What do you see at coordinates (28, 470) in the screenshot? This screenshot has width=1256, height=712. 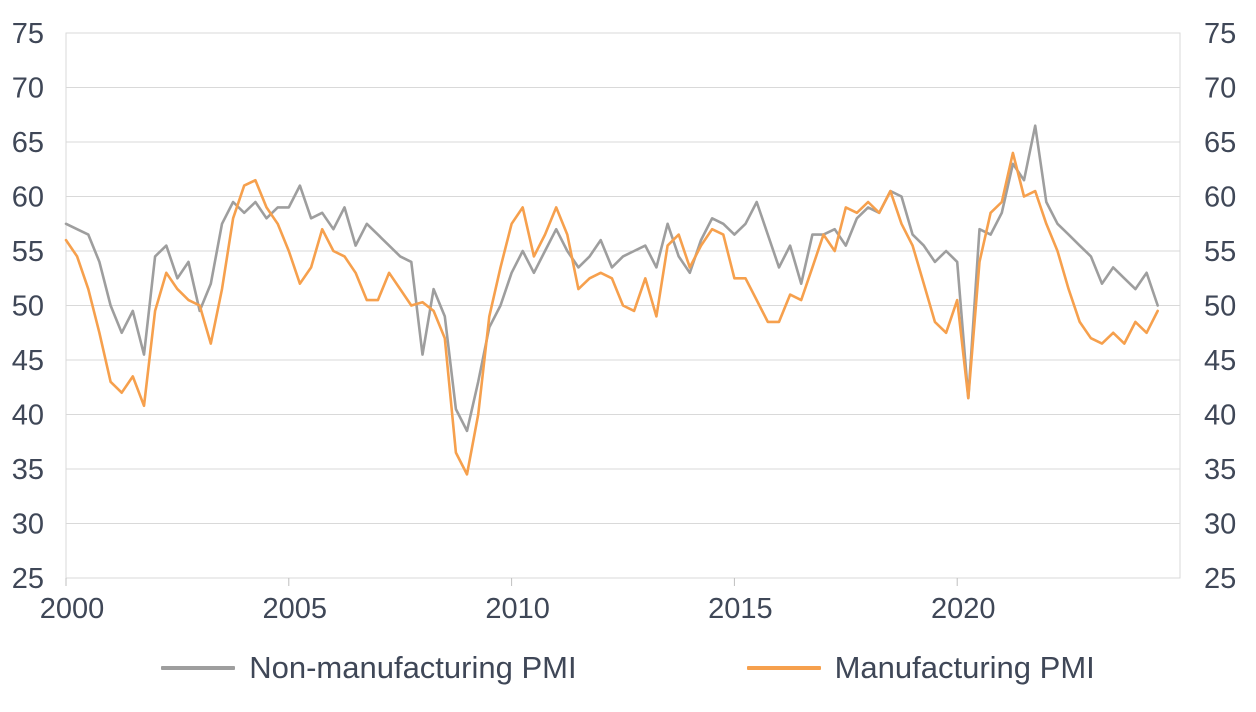 I see `y-tick-label-left: 35` at bounding box center [28, 470].